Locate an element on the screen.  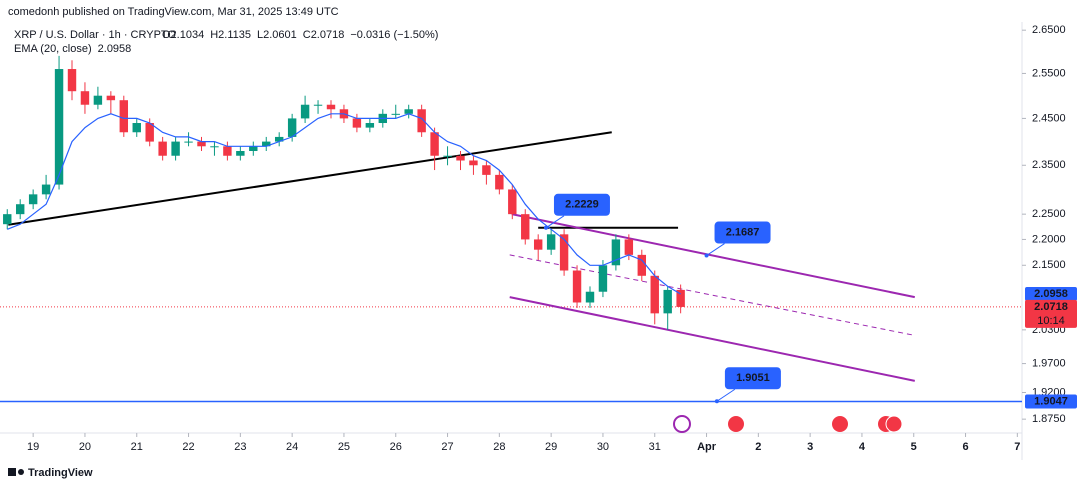
x-tick-label: 25 is located at coordinates (344, 447).